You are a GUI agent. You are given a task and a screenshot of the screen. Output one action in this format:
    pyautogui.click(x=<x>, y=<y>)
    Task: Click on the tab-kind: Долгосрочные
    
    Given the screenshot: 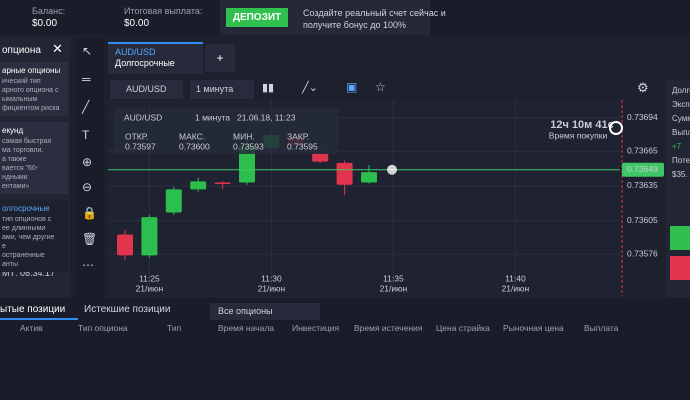 What is the action you would take?
    pyautogui.click(x=145, y=63)
    